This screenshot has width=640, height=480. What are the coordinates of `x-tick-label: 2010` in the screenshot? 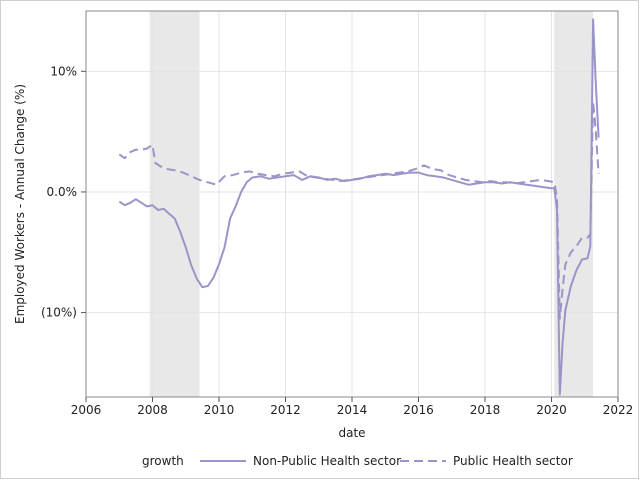 It's located at (219, 410).